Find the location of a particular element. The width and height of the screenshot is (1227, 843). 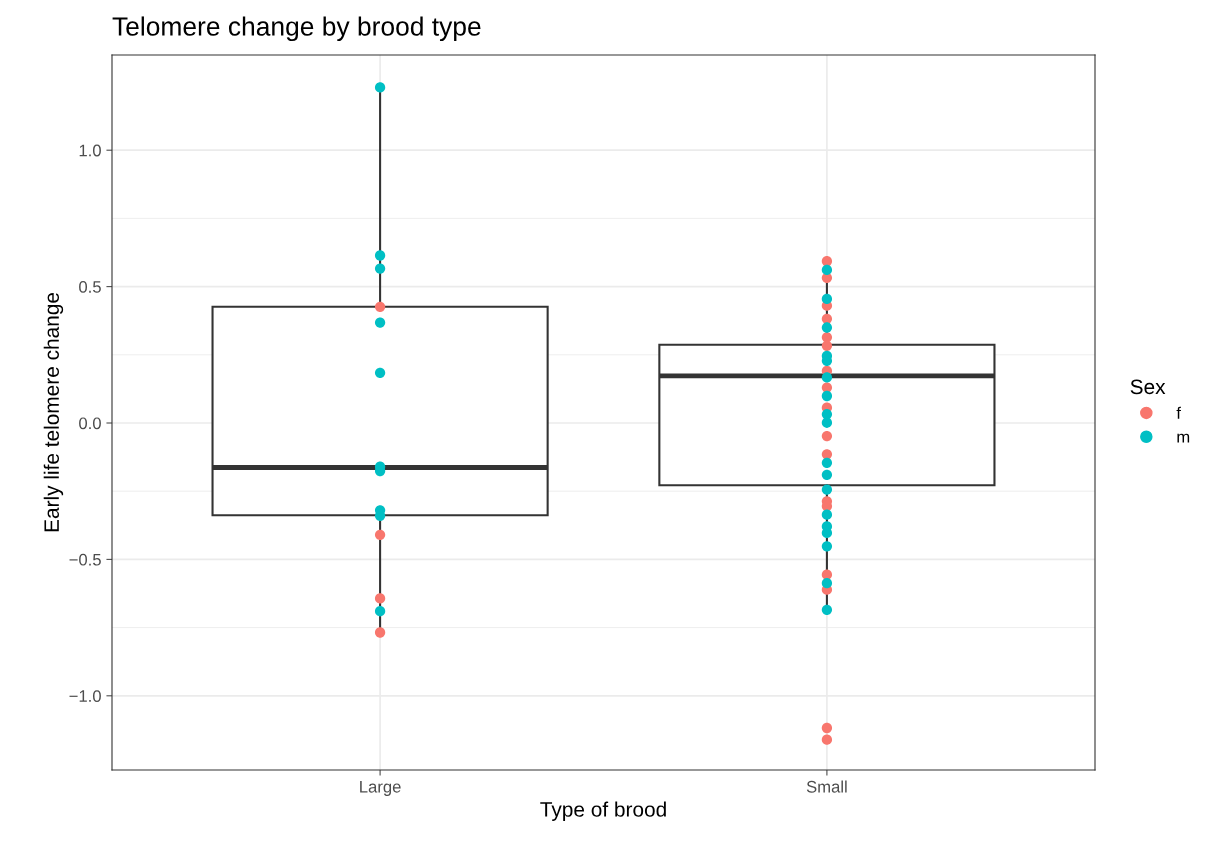

legend-label: m is located at coordinates (1183, 438).